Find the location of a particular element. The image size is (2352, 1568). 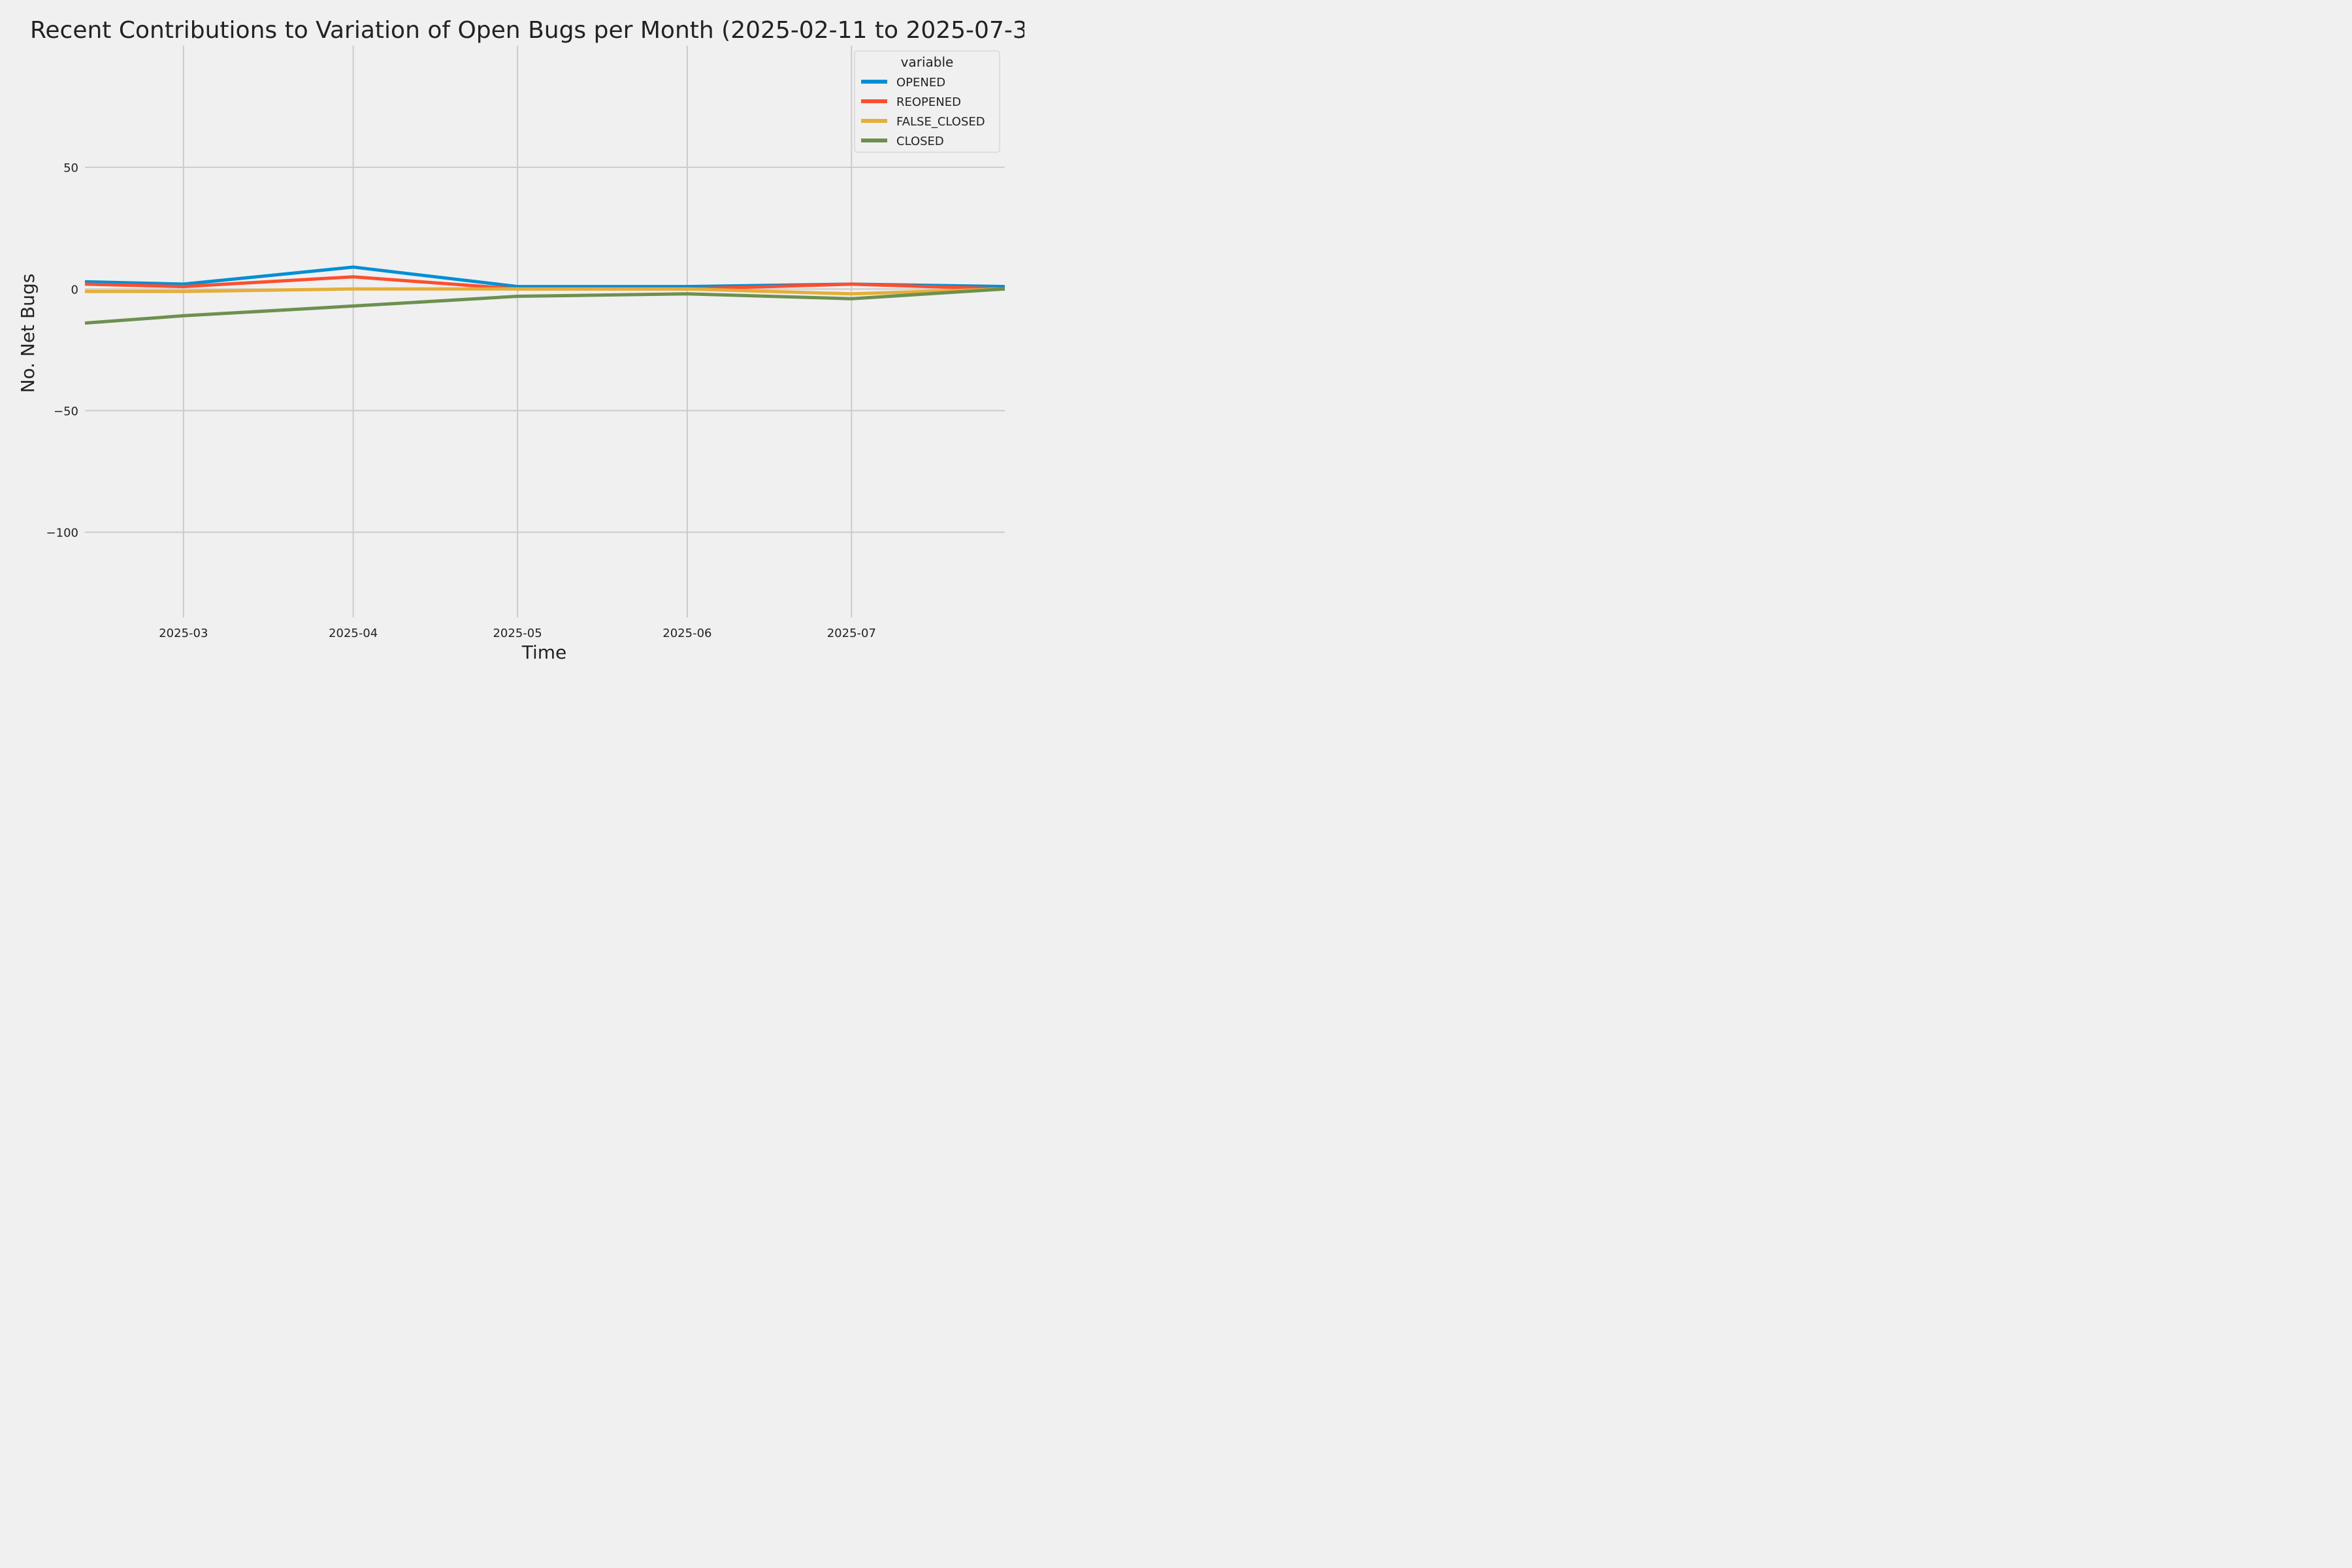

legend-entries: OPENED REOPENED FALSE_CLOSED CLOSED is located at coordinates (923, 112).